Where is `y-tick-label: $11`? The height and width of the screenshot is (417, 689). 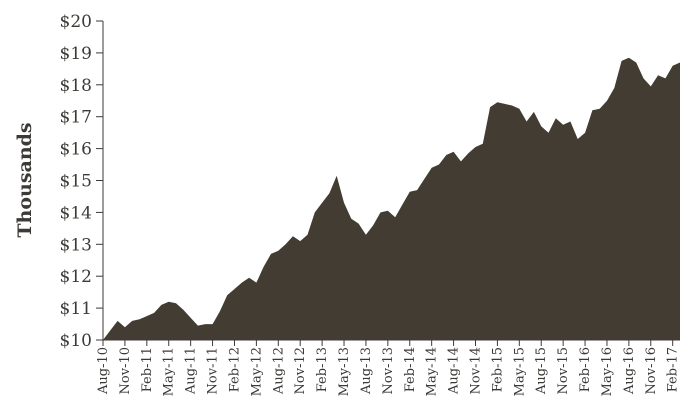
y-tick-label: $11 is located at coordinates (76, 309).